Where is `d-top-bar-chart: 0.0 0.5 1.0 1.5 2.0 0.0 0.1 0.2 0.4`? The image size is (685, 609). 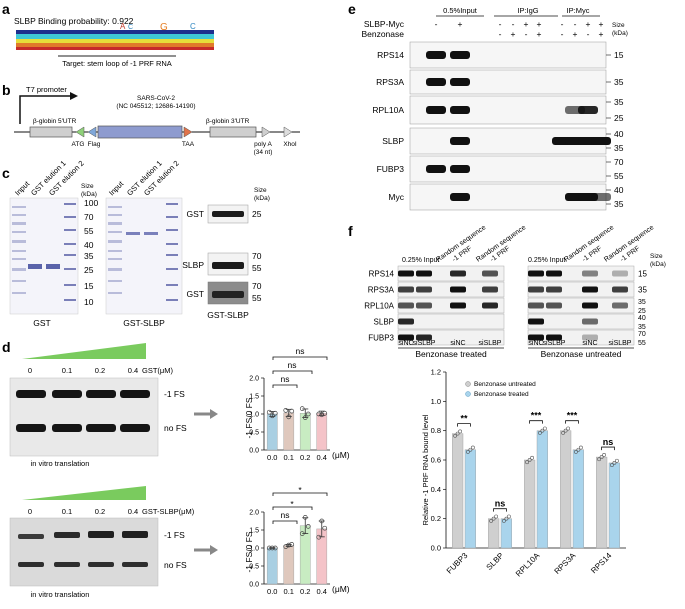 d-top-bar-chart: 0.0 0.5 1.0 1.5 2.0 0.0 0.1 0.2 0.4 is located at coordinates (289, 419).